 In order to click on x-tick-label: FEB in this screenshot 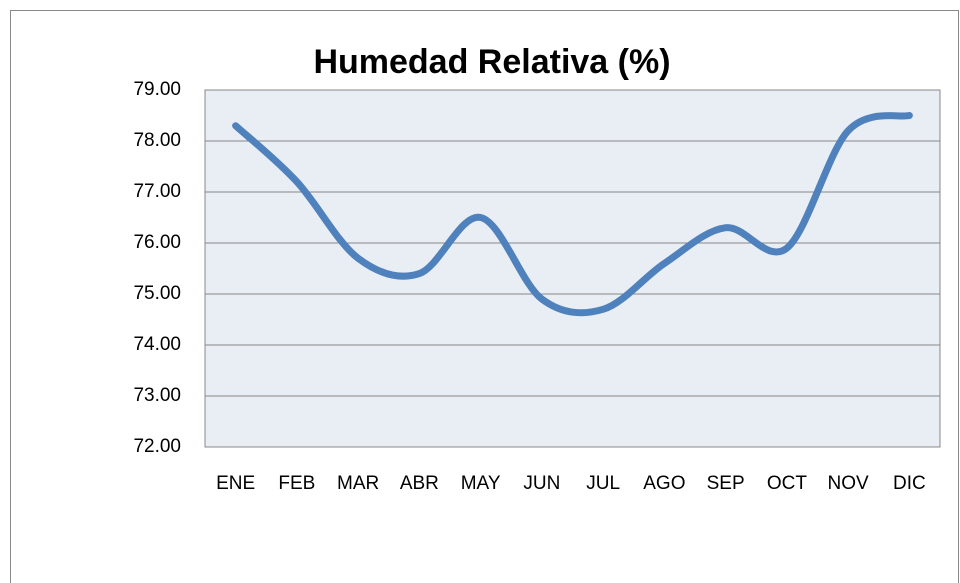, I will do `click(296, 483)`.